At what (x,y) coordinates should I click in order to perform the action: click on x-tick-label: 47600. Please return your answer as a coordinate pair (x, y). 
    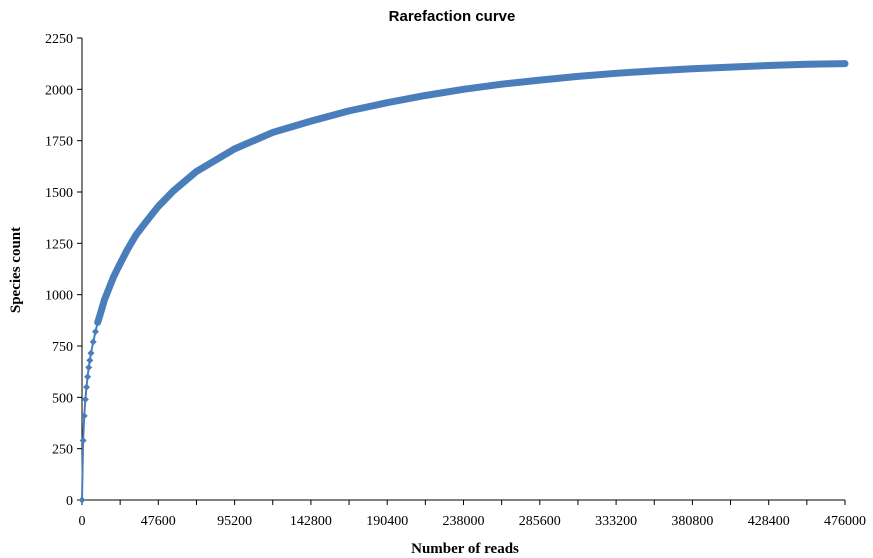
    Looking at the image, I should click on (158, 521).